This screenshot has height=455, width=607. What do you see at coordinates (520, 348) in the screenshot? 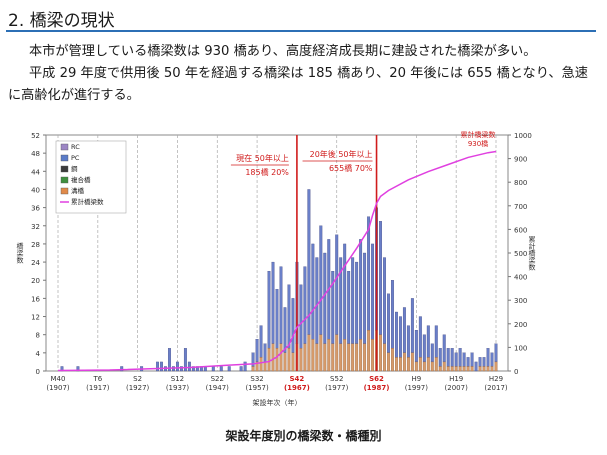
I see `y-right-tick-label: 100` at bounding box center [520, 348].